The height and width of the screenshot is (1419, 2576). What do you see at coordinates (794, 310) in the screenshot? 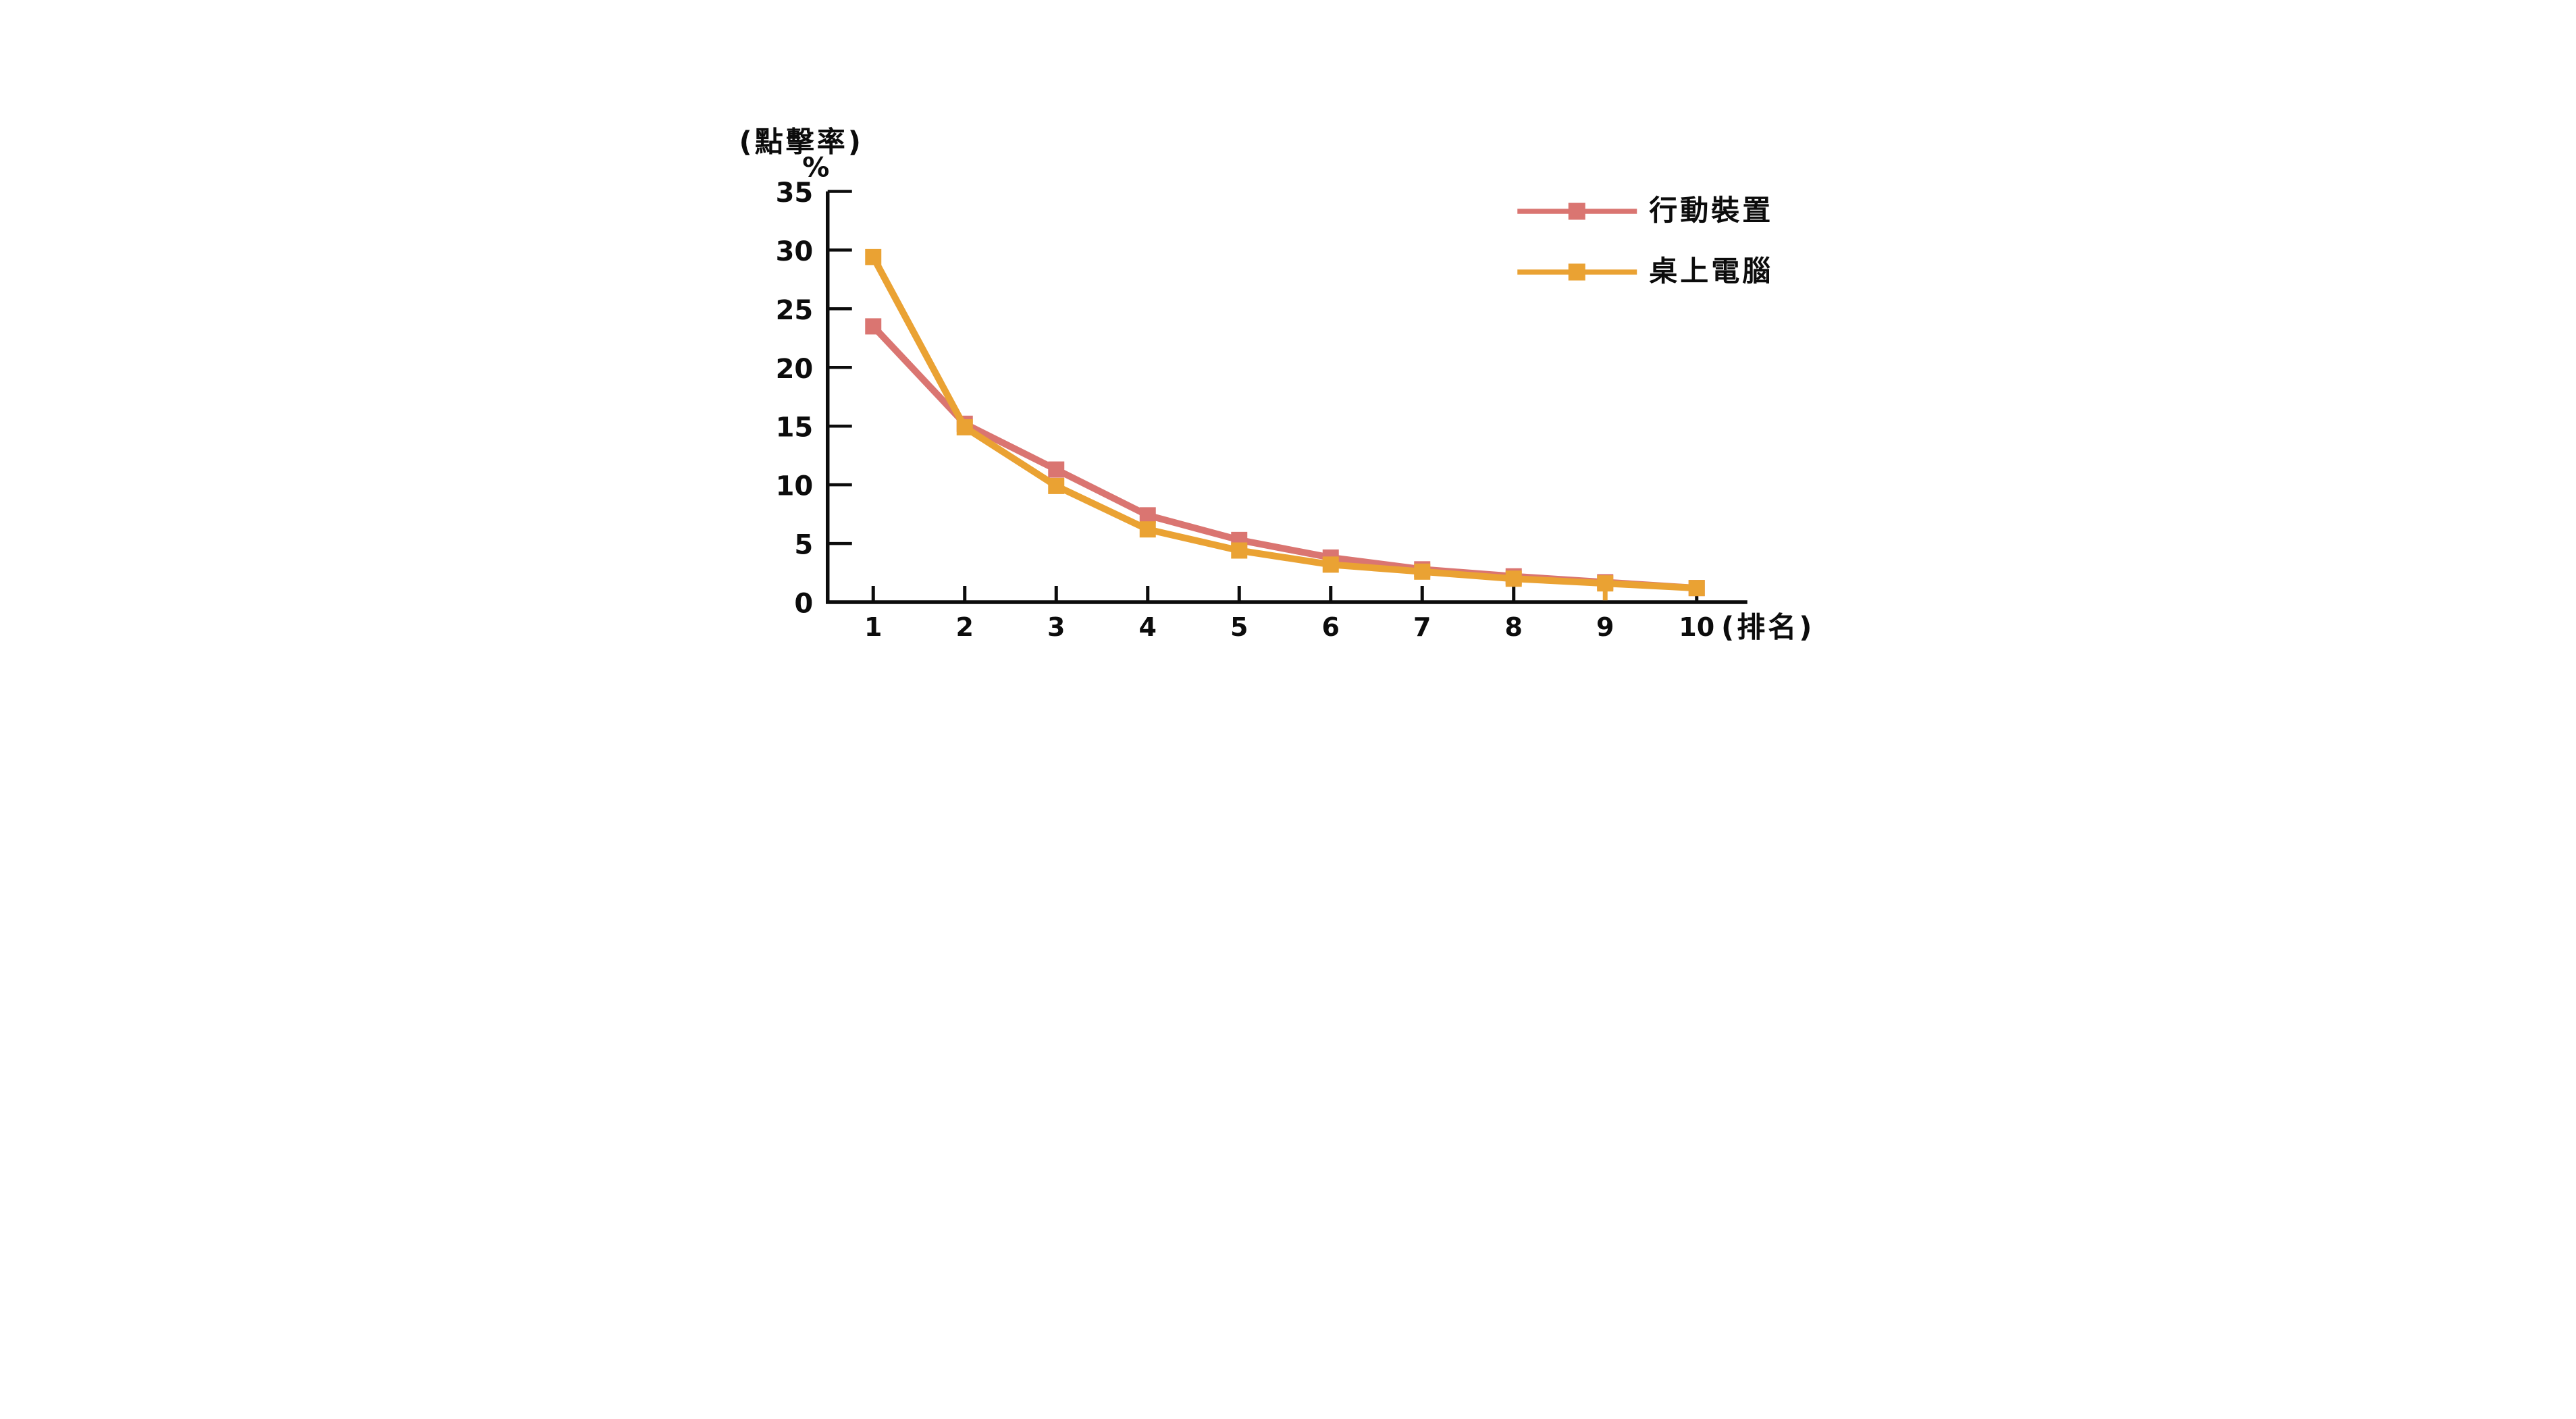
I see `y-tick-label: 25` at bounding box center [794, 310].